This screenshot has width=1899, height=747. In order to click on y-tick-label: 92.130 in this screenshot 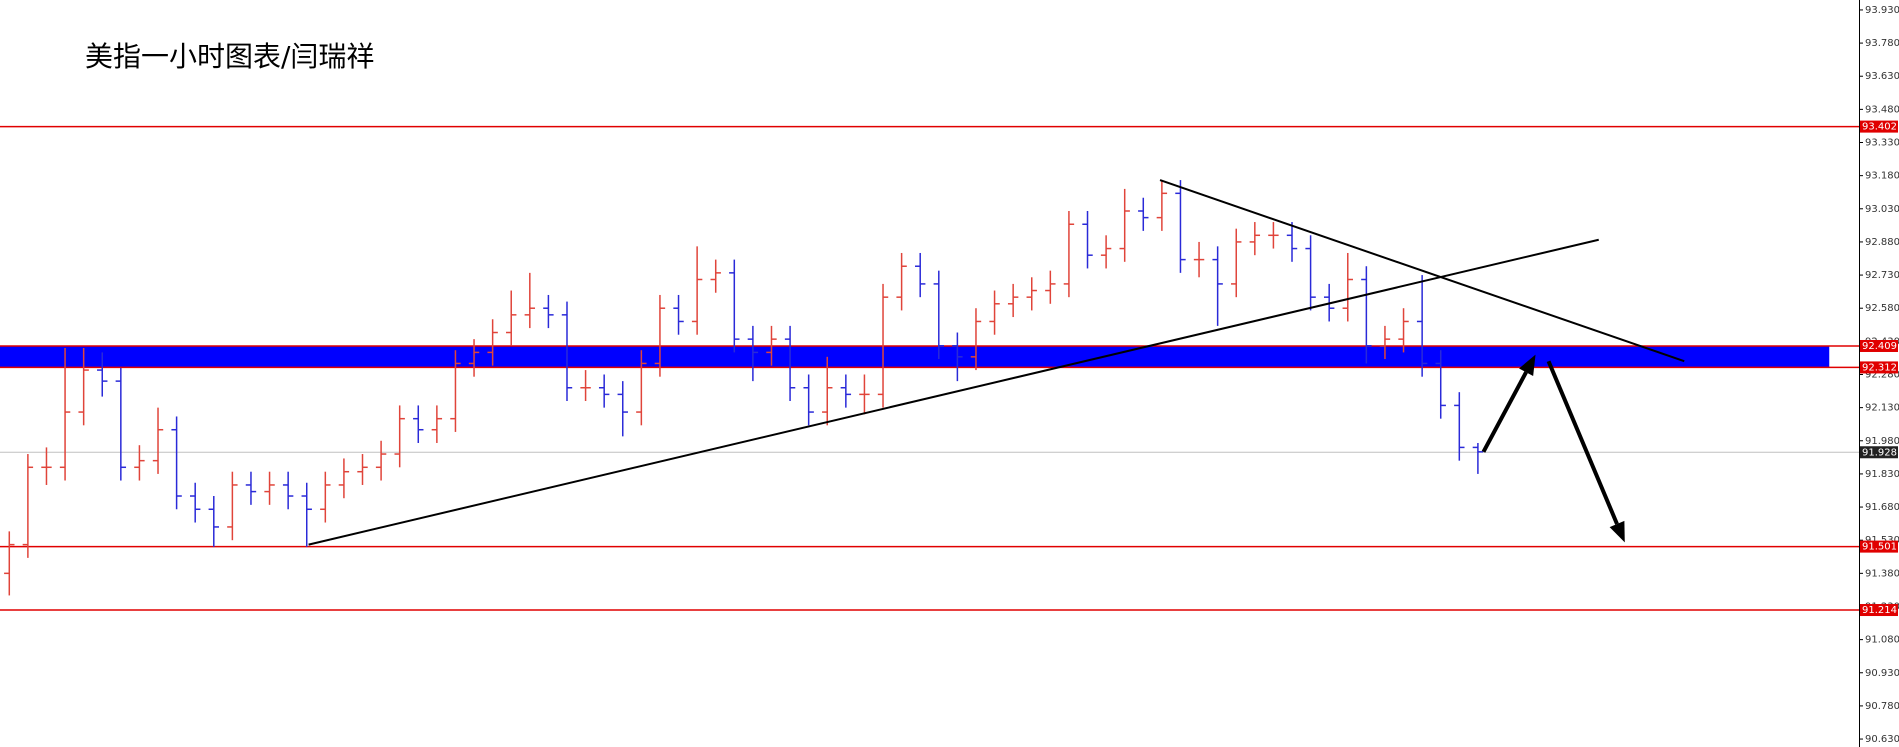, I will do `click(1882, 408)`.